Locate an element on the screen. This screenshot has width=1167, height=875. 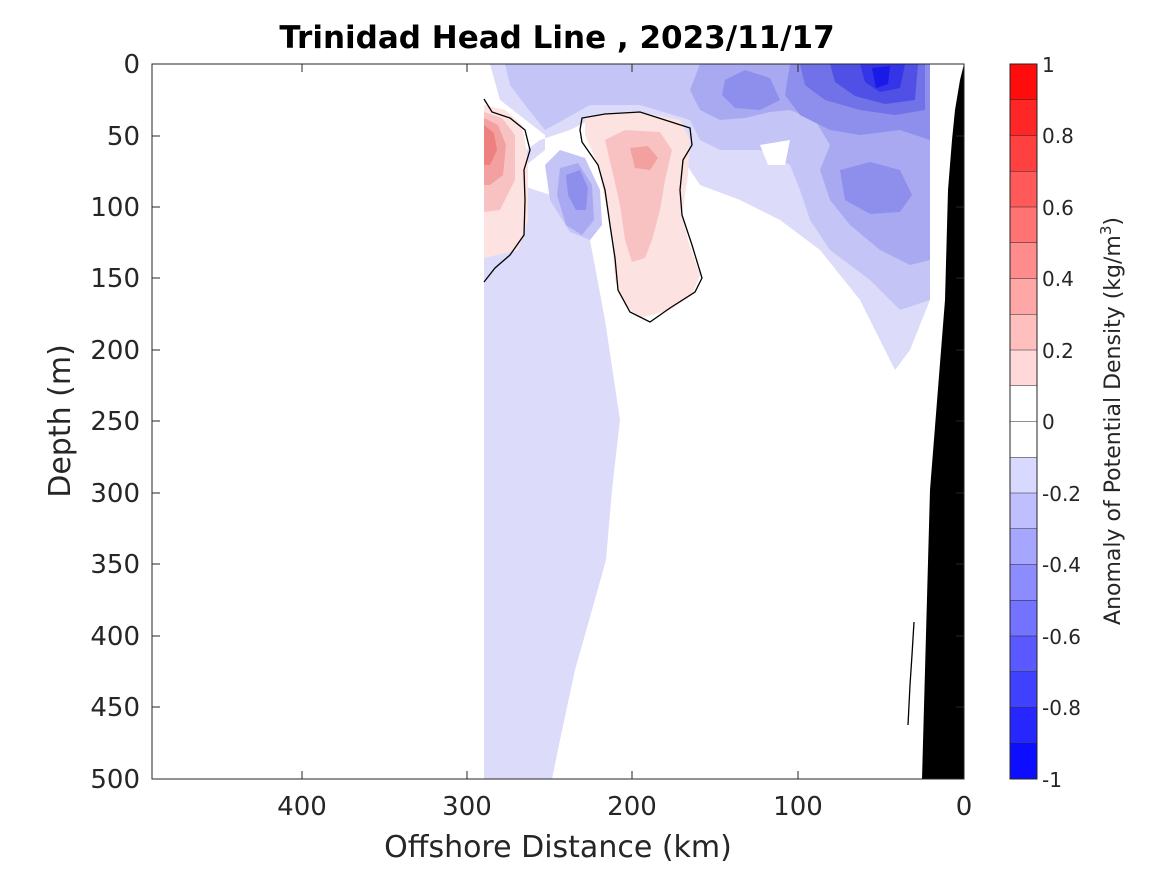
zero-contour-nearshore is located at coordinates (911, 673).